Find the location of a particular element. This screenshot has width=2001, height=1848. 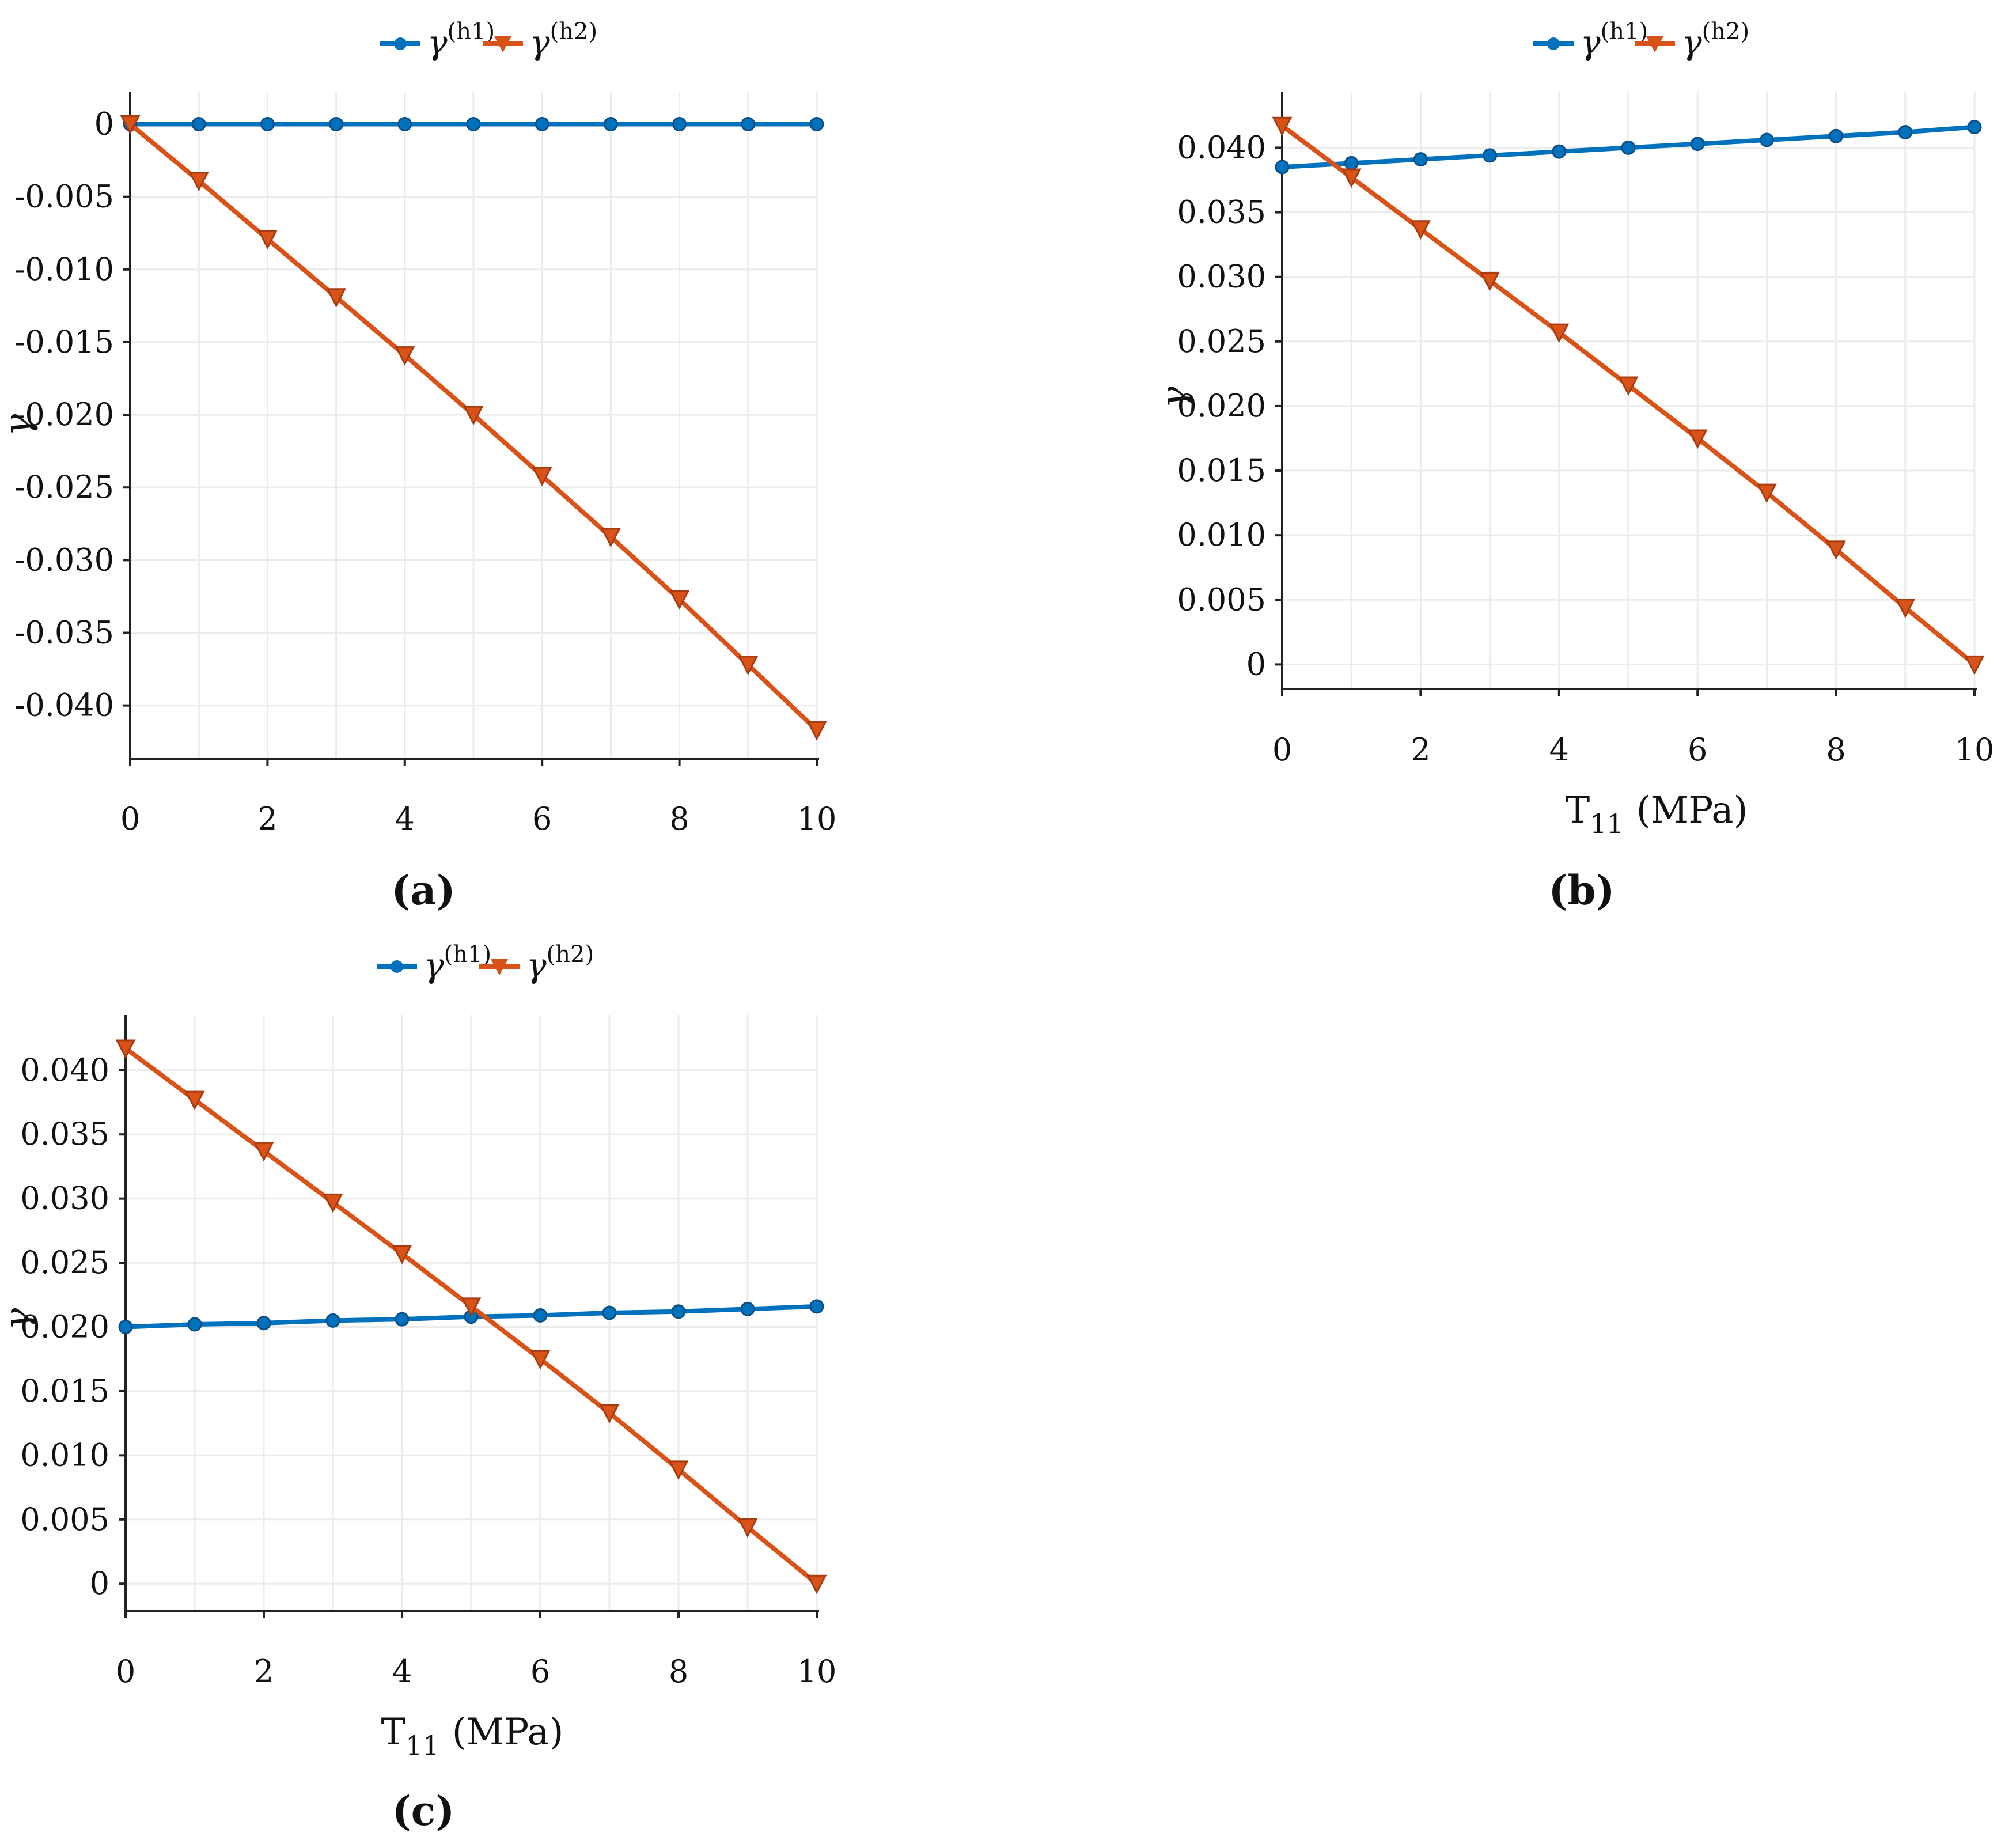

y-tick-label: 0.035 is located at coordinates (1221, 212).